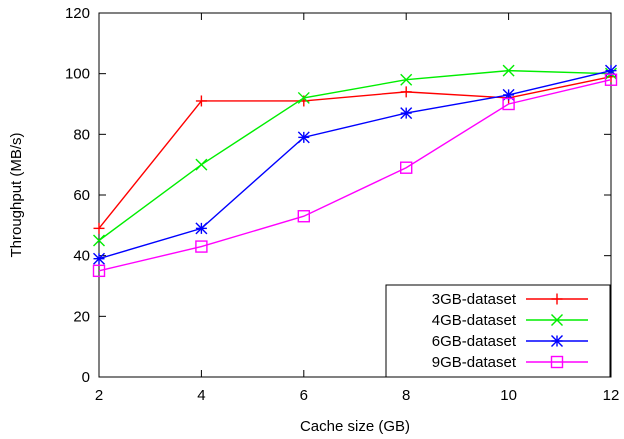 This screenshot has height=439, width=624. Describe the element at coordinates (81, 134) in the screenshot. I see `y-tick-label: 80` at that location.